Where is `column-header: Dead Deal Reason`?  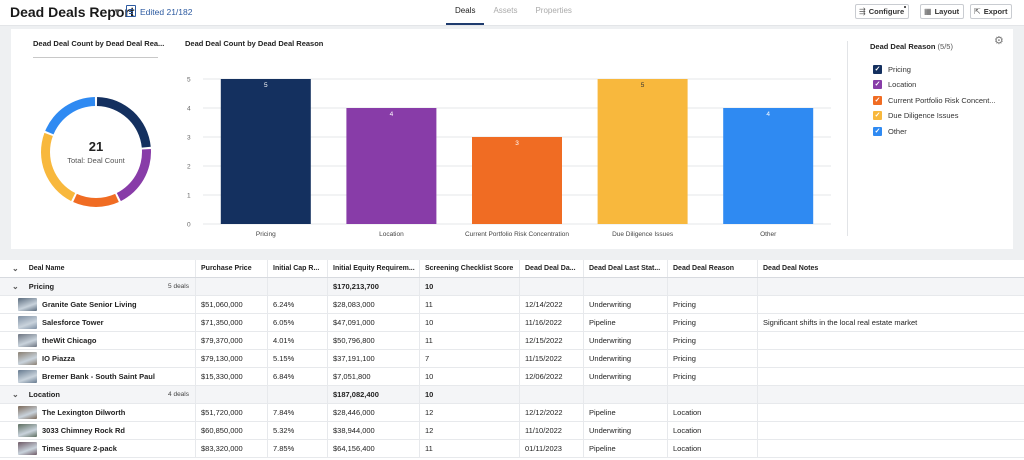
column-header: Dead Deal Reason is located at coordinates (713, 268).